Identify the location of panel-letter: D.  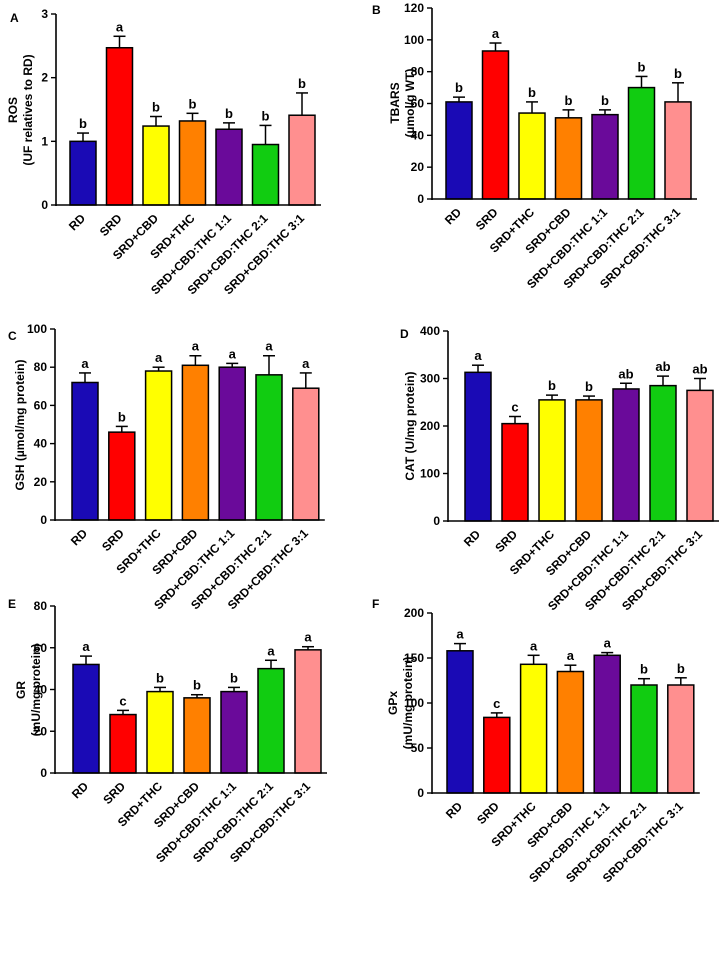
(404, 334).